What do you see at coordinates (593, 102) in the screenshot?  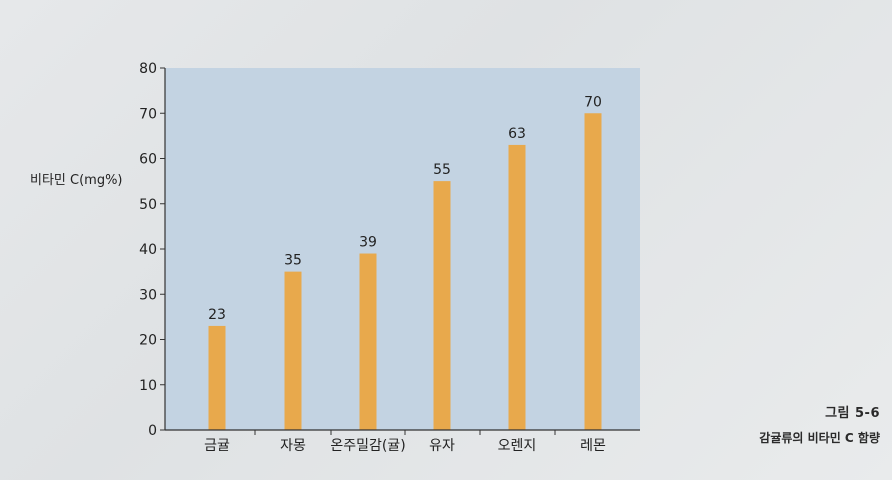 I see `data-label: 70` at bounding box center [593, 102].